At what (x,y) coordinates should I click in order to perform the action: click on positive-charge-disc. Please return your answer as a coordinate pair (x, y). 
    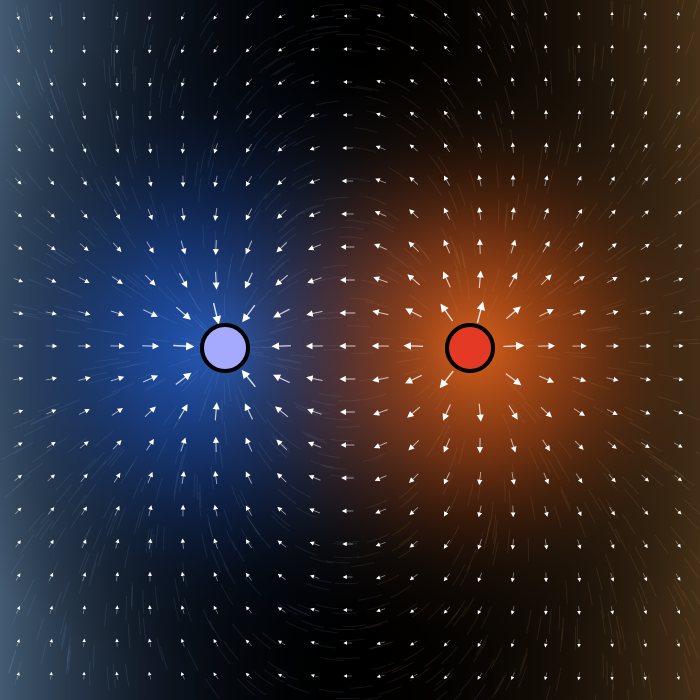
    Looking at the image, I should click on (470, 348).